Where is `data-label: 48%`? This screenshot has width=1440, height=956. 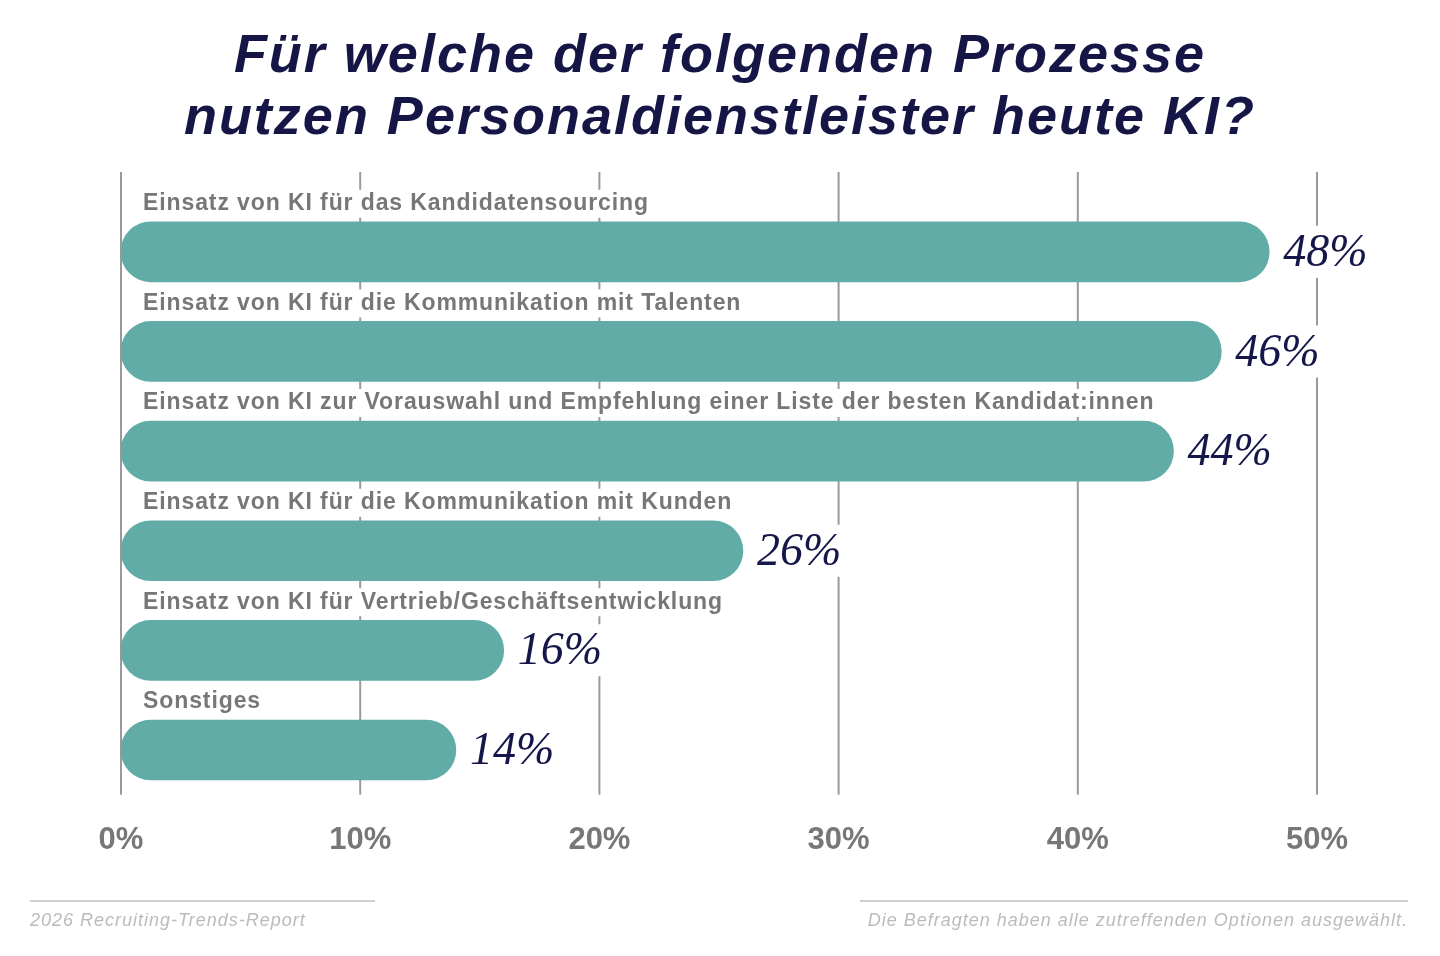 data-label: 48% is located at coordinates (1325, 250).